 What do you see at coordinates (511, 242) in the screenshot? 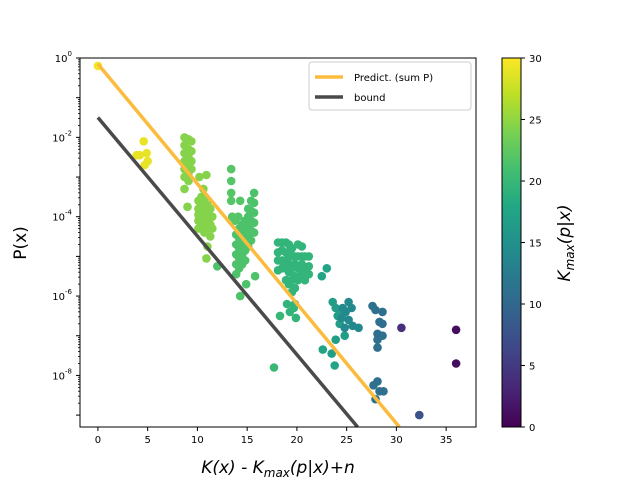
I see `colorbar-gradient` at bounding box center [511, 242].